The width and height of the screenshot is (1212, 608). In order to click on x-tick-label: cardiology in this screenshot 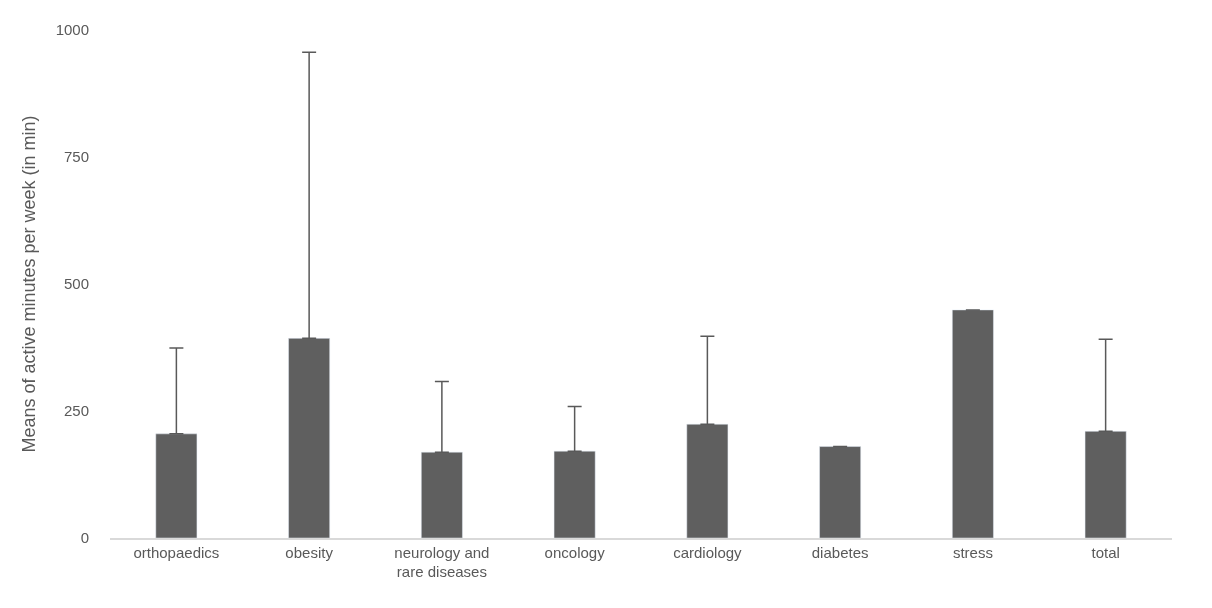, I will do `click(708, 552)`.